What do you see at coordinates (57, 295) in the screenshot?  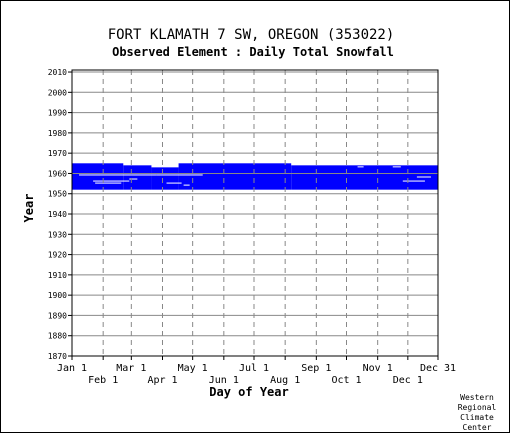 I see `y-tick-label: 1900` at bounding box center [57, 295].